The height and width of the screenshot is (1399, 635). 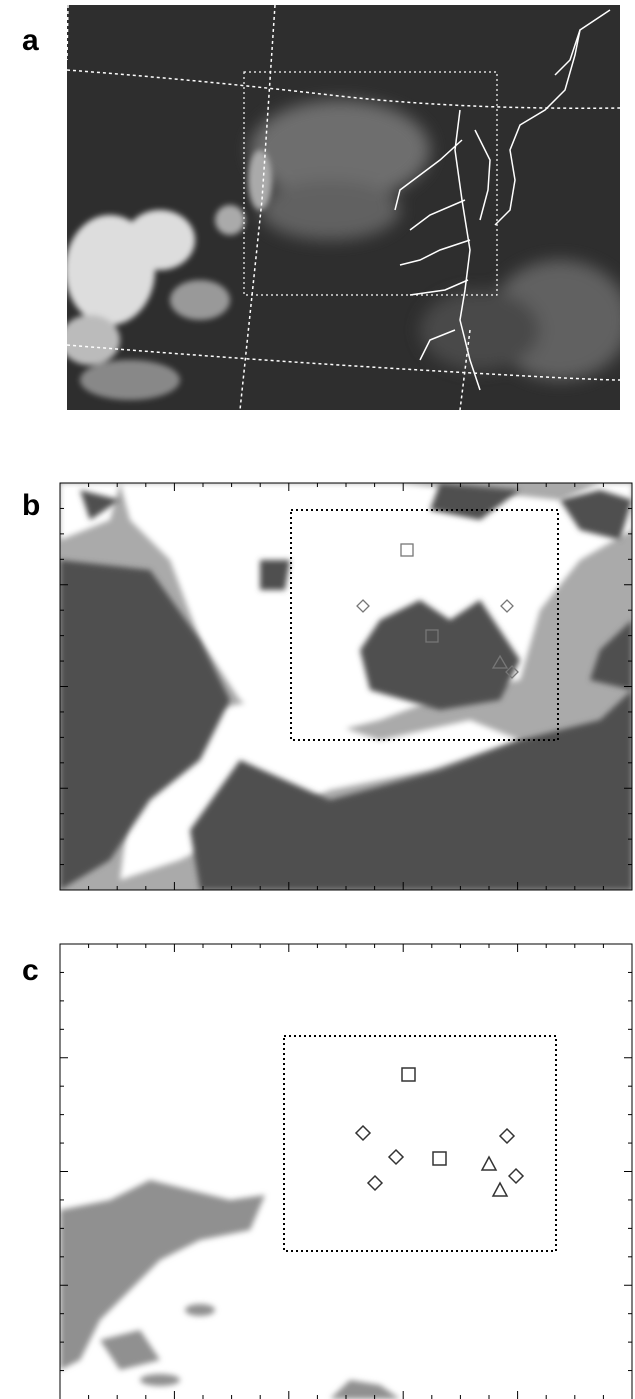 I want to click on panel-label: a, so click(x=30, y=40).